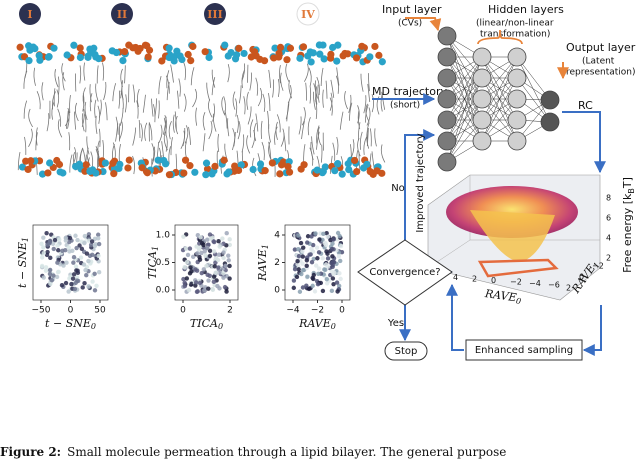  I want to click on label: (linear/non-linear, so click(515, 24).